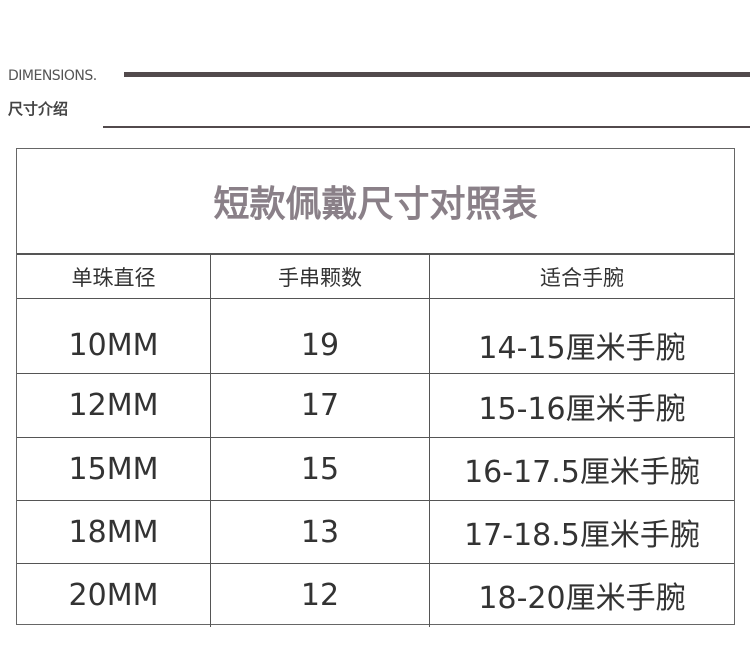 The image size is (750, 654). What do you see at coordinates (581, 532) in the screenshot?
I see `table-cell: 17-18.5厘米手腕` at bounding box center [581, 532].